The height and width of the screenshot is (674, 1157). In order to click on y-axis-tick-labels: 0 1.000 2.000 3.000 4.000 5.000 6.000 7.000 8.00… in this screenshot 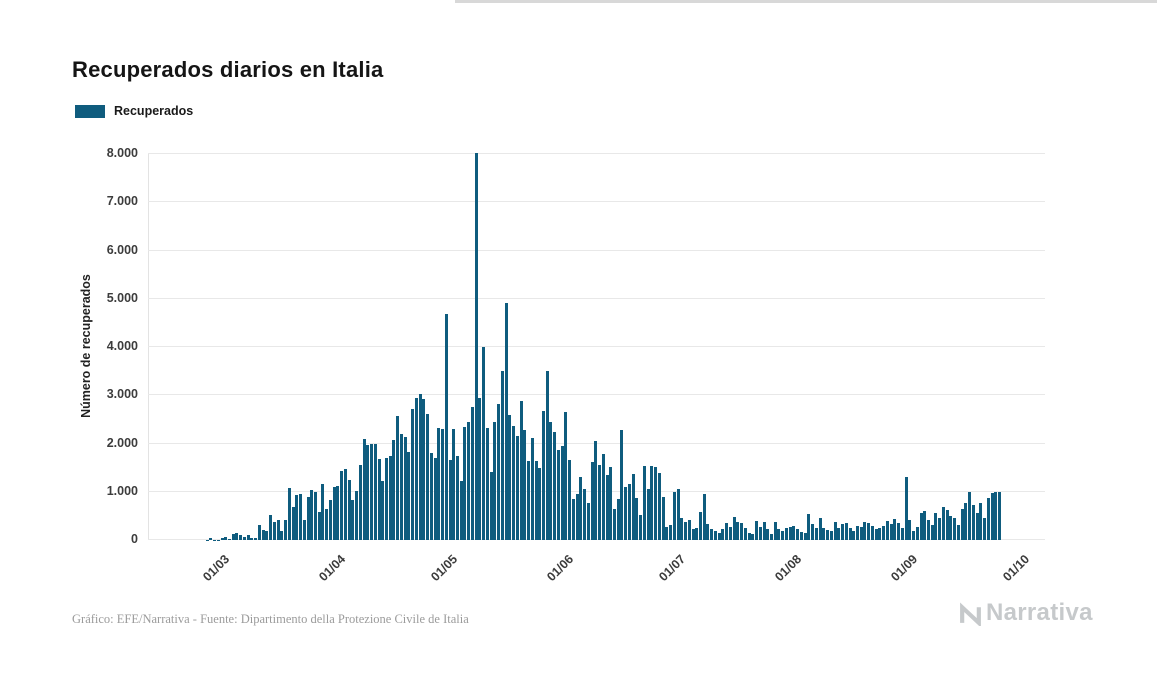, I will do `click(91, 346)`.